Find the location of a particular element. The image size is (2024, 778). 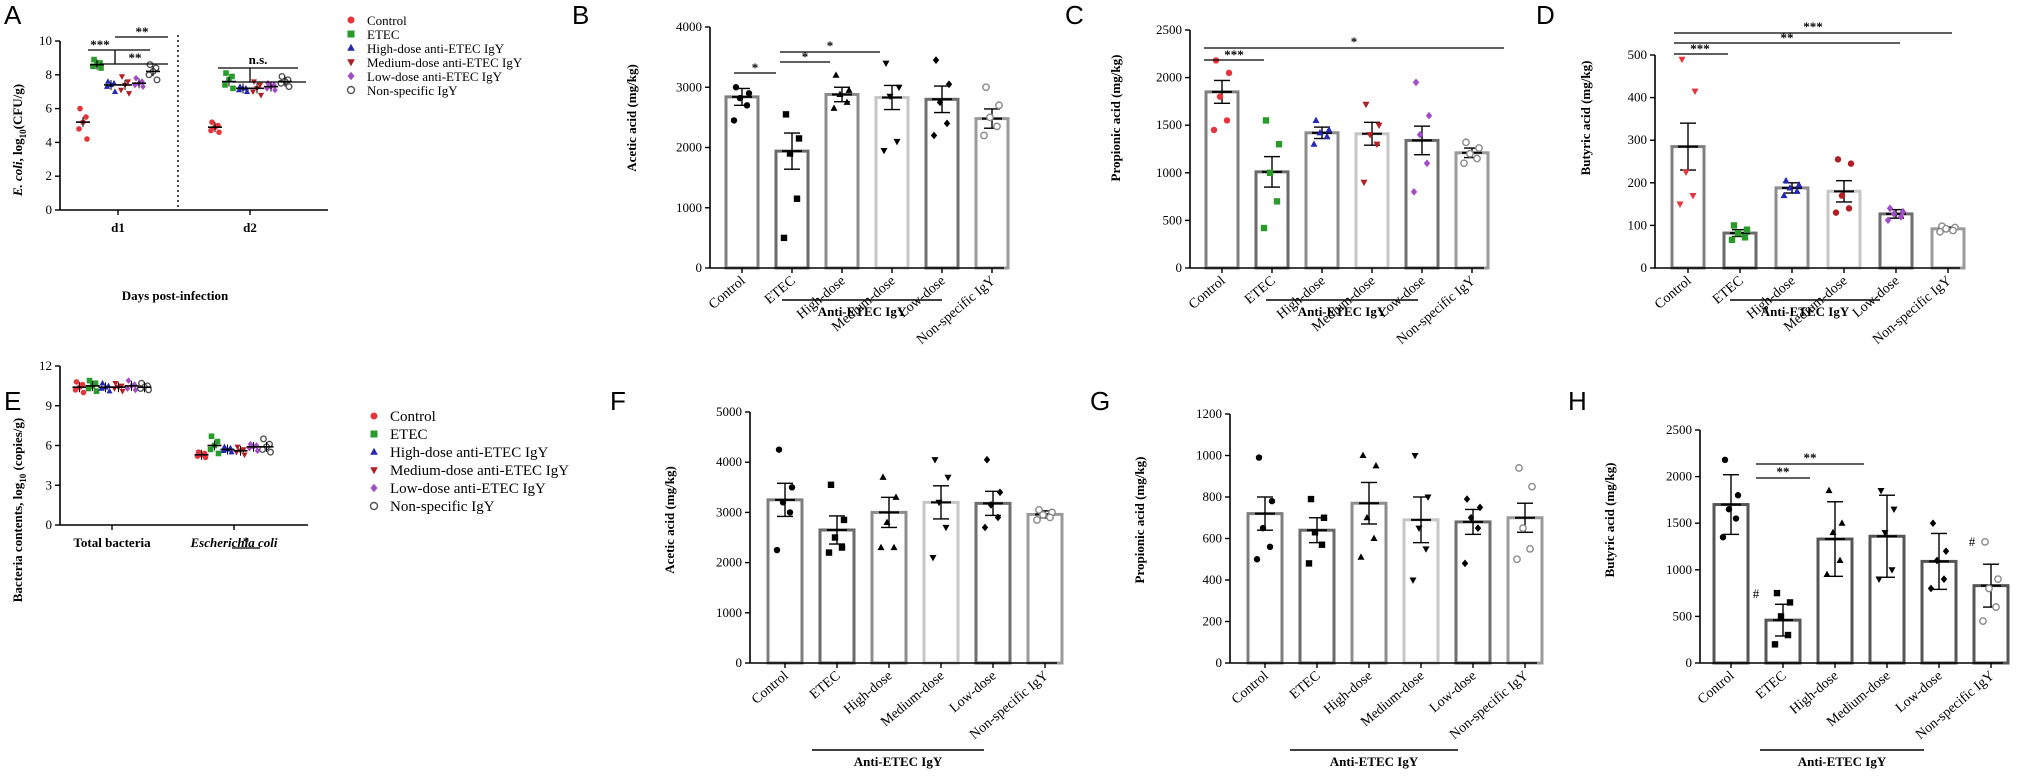

y-axis: 0 500 1000 1500 2000 2500 is located at coordinates (1683, 546).